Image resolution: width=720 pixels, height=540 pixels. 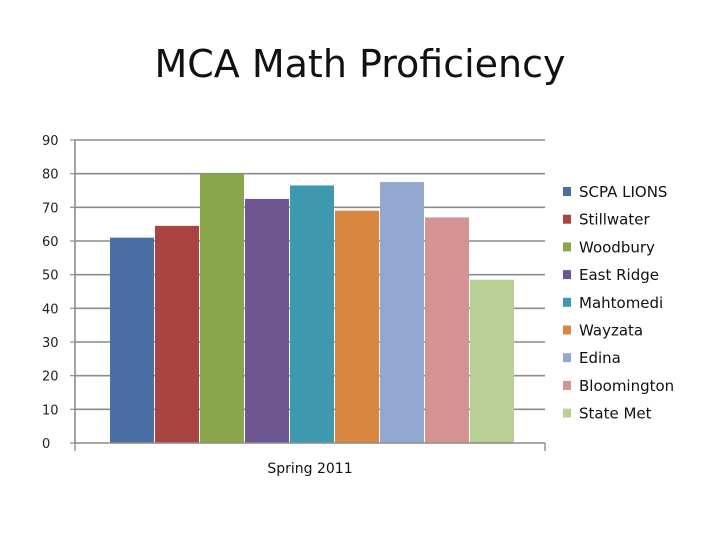 I want to click on legend-label: East Ridge, so click(x=619, y=275).